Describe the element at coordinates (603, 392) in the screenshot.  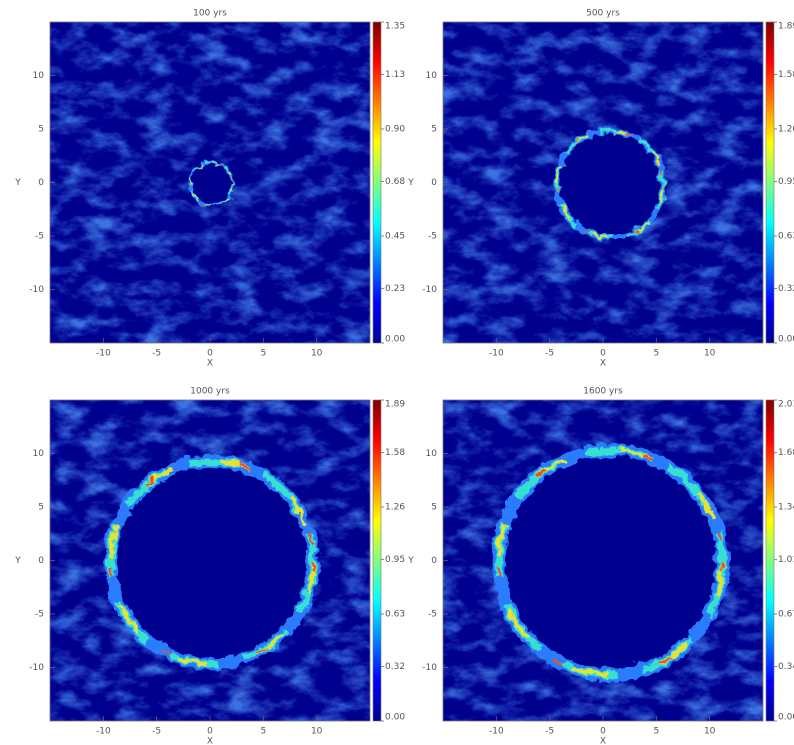
I see `panel-title: 1600 yrs` at that location.